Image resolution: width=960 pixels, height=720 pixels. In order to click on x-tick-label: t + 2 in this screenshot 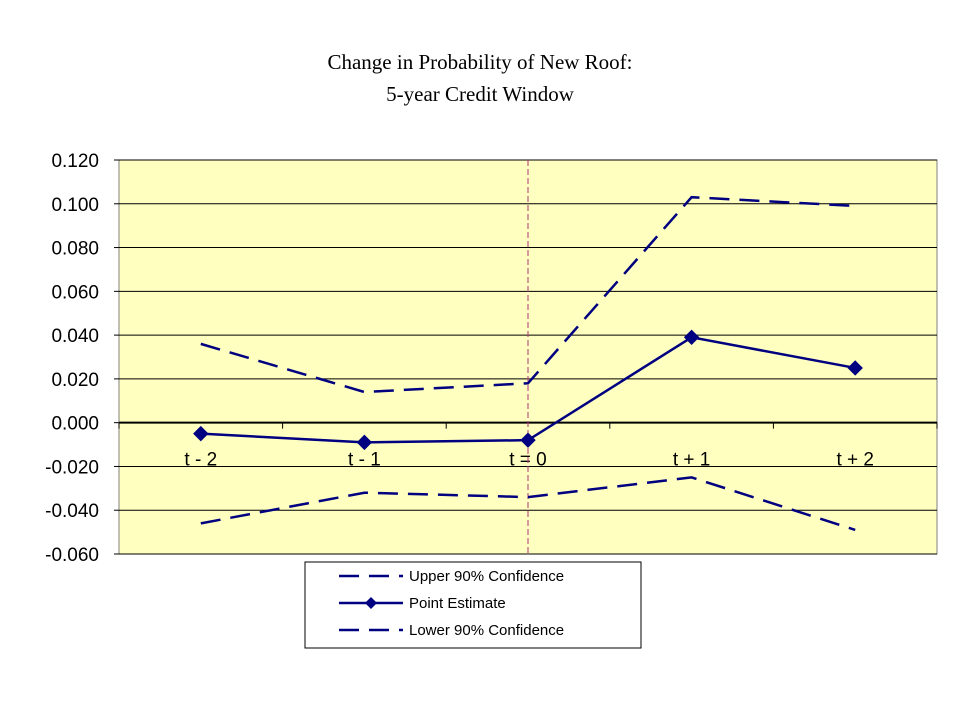, I will do `click(855, 460)`.